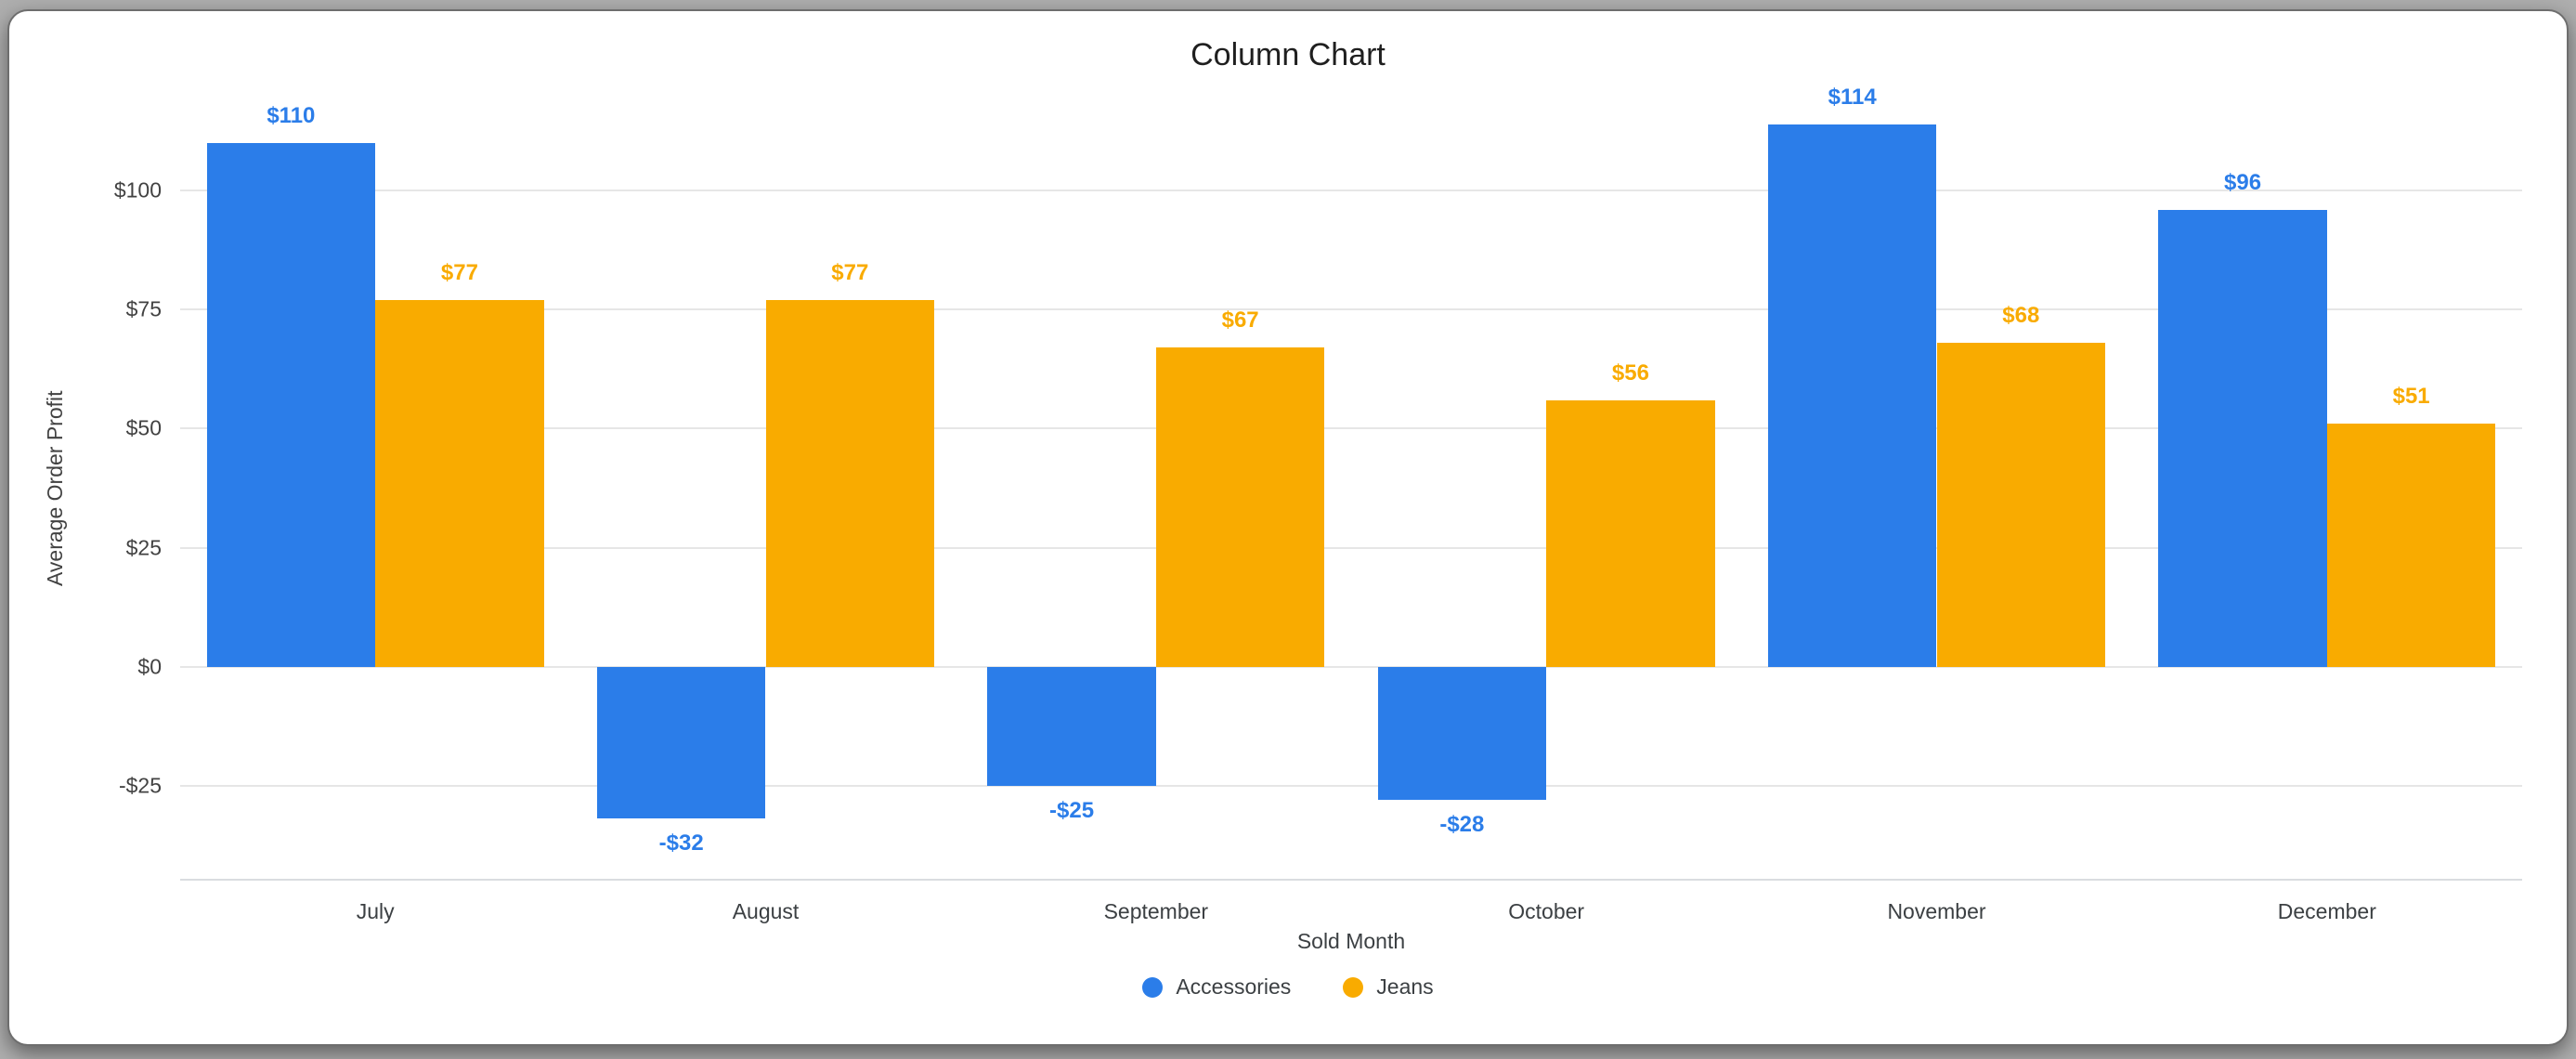 The image size is (2576, 1059). What do you see at coordinates (1547, 911) in the screenshot?
I see `x-axis-tick-label: October` at bounding box center [1547, 911].